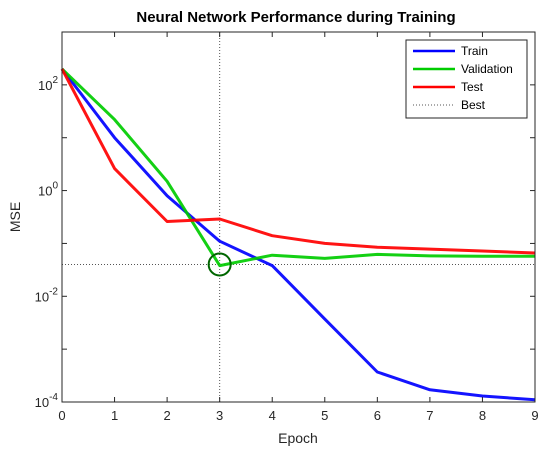 This screenshot has height=452, width=550. I want to click on x-tick-label: 0, so click(61, 415).